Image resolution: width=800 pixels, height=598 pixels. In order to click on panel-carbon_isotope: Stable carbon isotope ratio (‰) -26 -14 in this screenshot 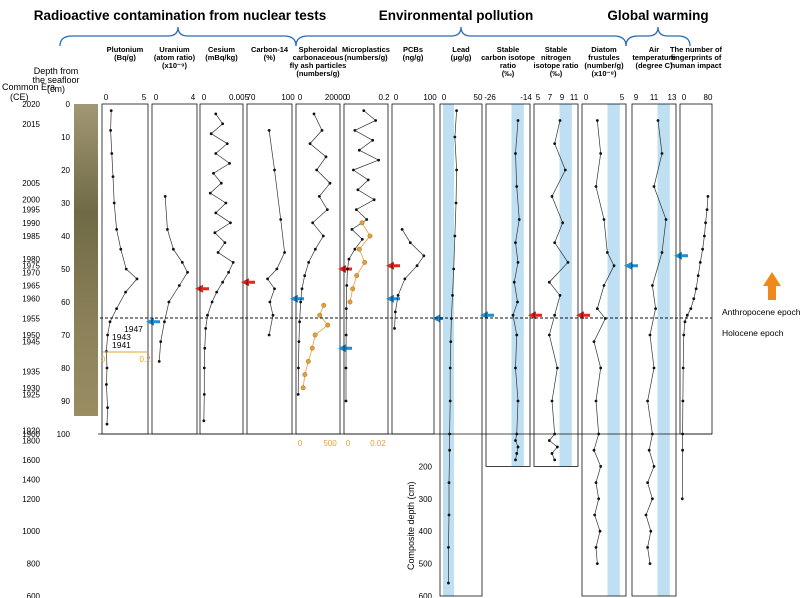, I will do `click(511, 256)`.